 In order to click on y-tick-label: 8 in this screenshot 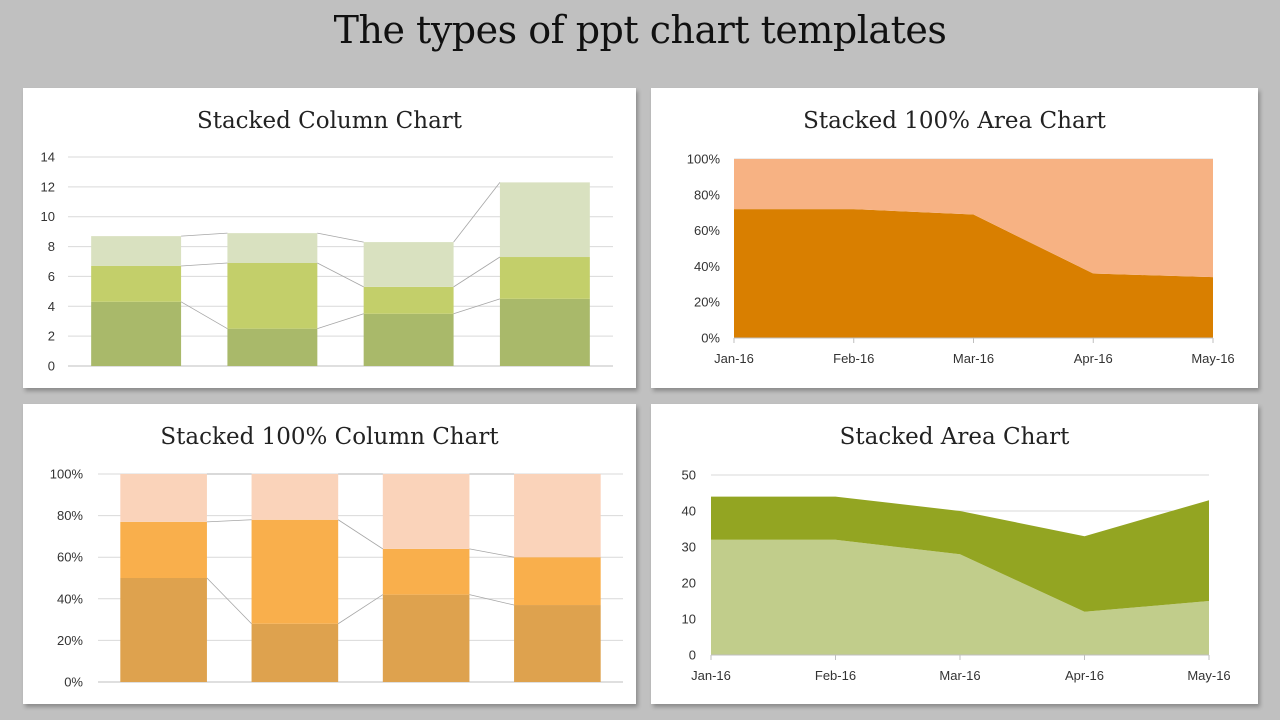, I will do `click(51, 246)`.